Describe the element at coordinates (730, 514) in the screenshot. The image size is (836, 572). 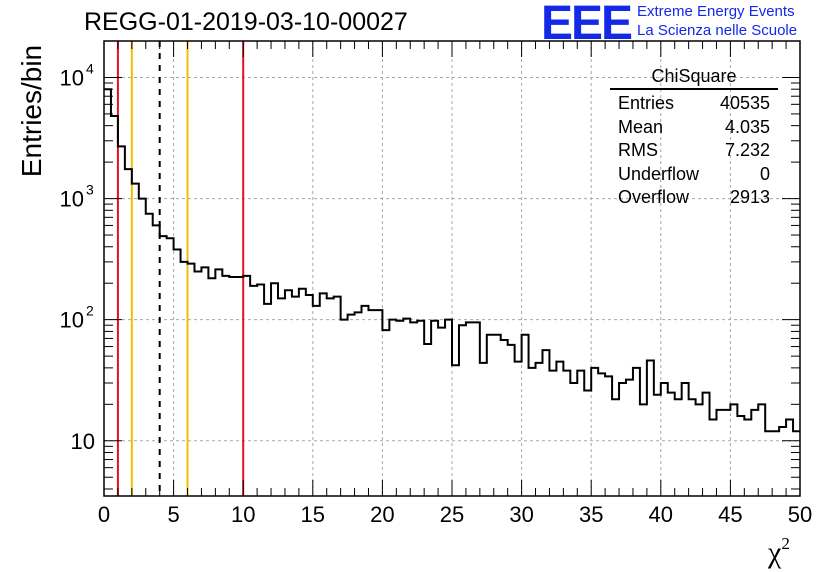
I see `x-tick-label: 45` at that location.